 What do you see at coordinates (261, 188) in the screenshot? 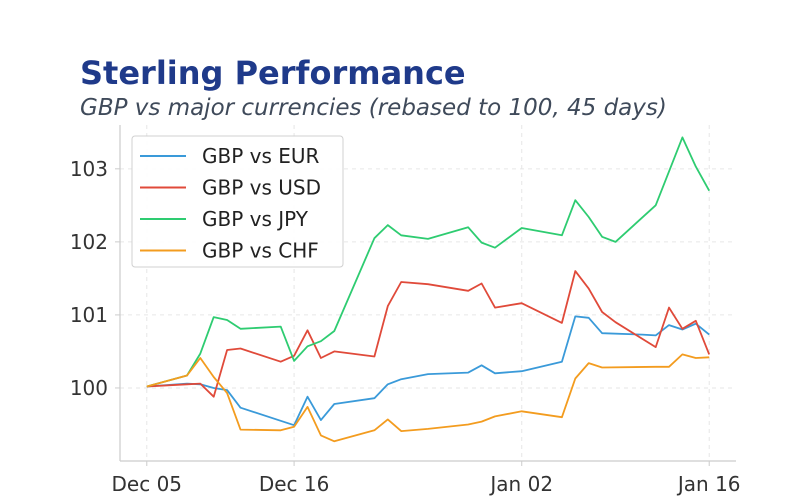
I see `legend-label: GBP vs USD` at bounding box center [261, 188].